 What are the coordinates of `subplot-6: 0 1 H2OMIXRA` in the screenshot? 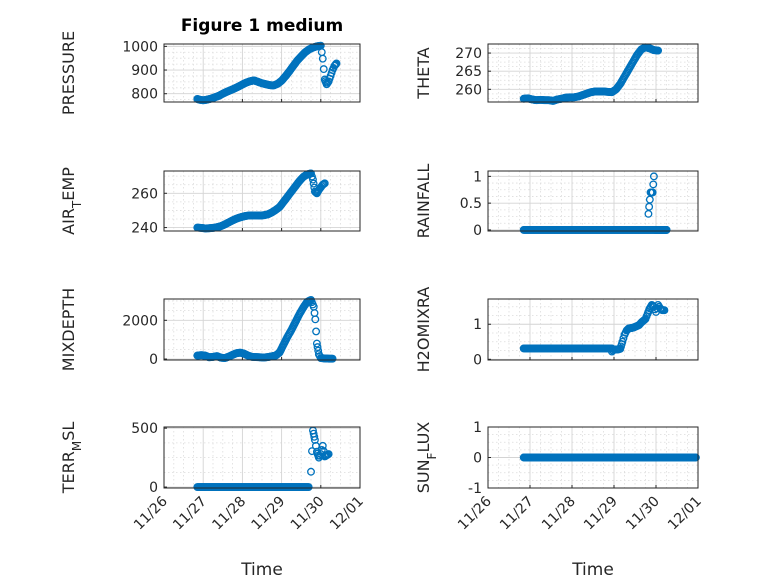 It's located at (556, 330).